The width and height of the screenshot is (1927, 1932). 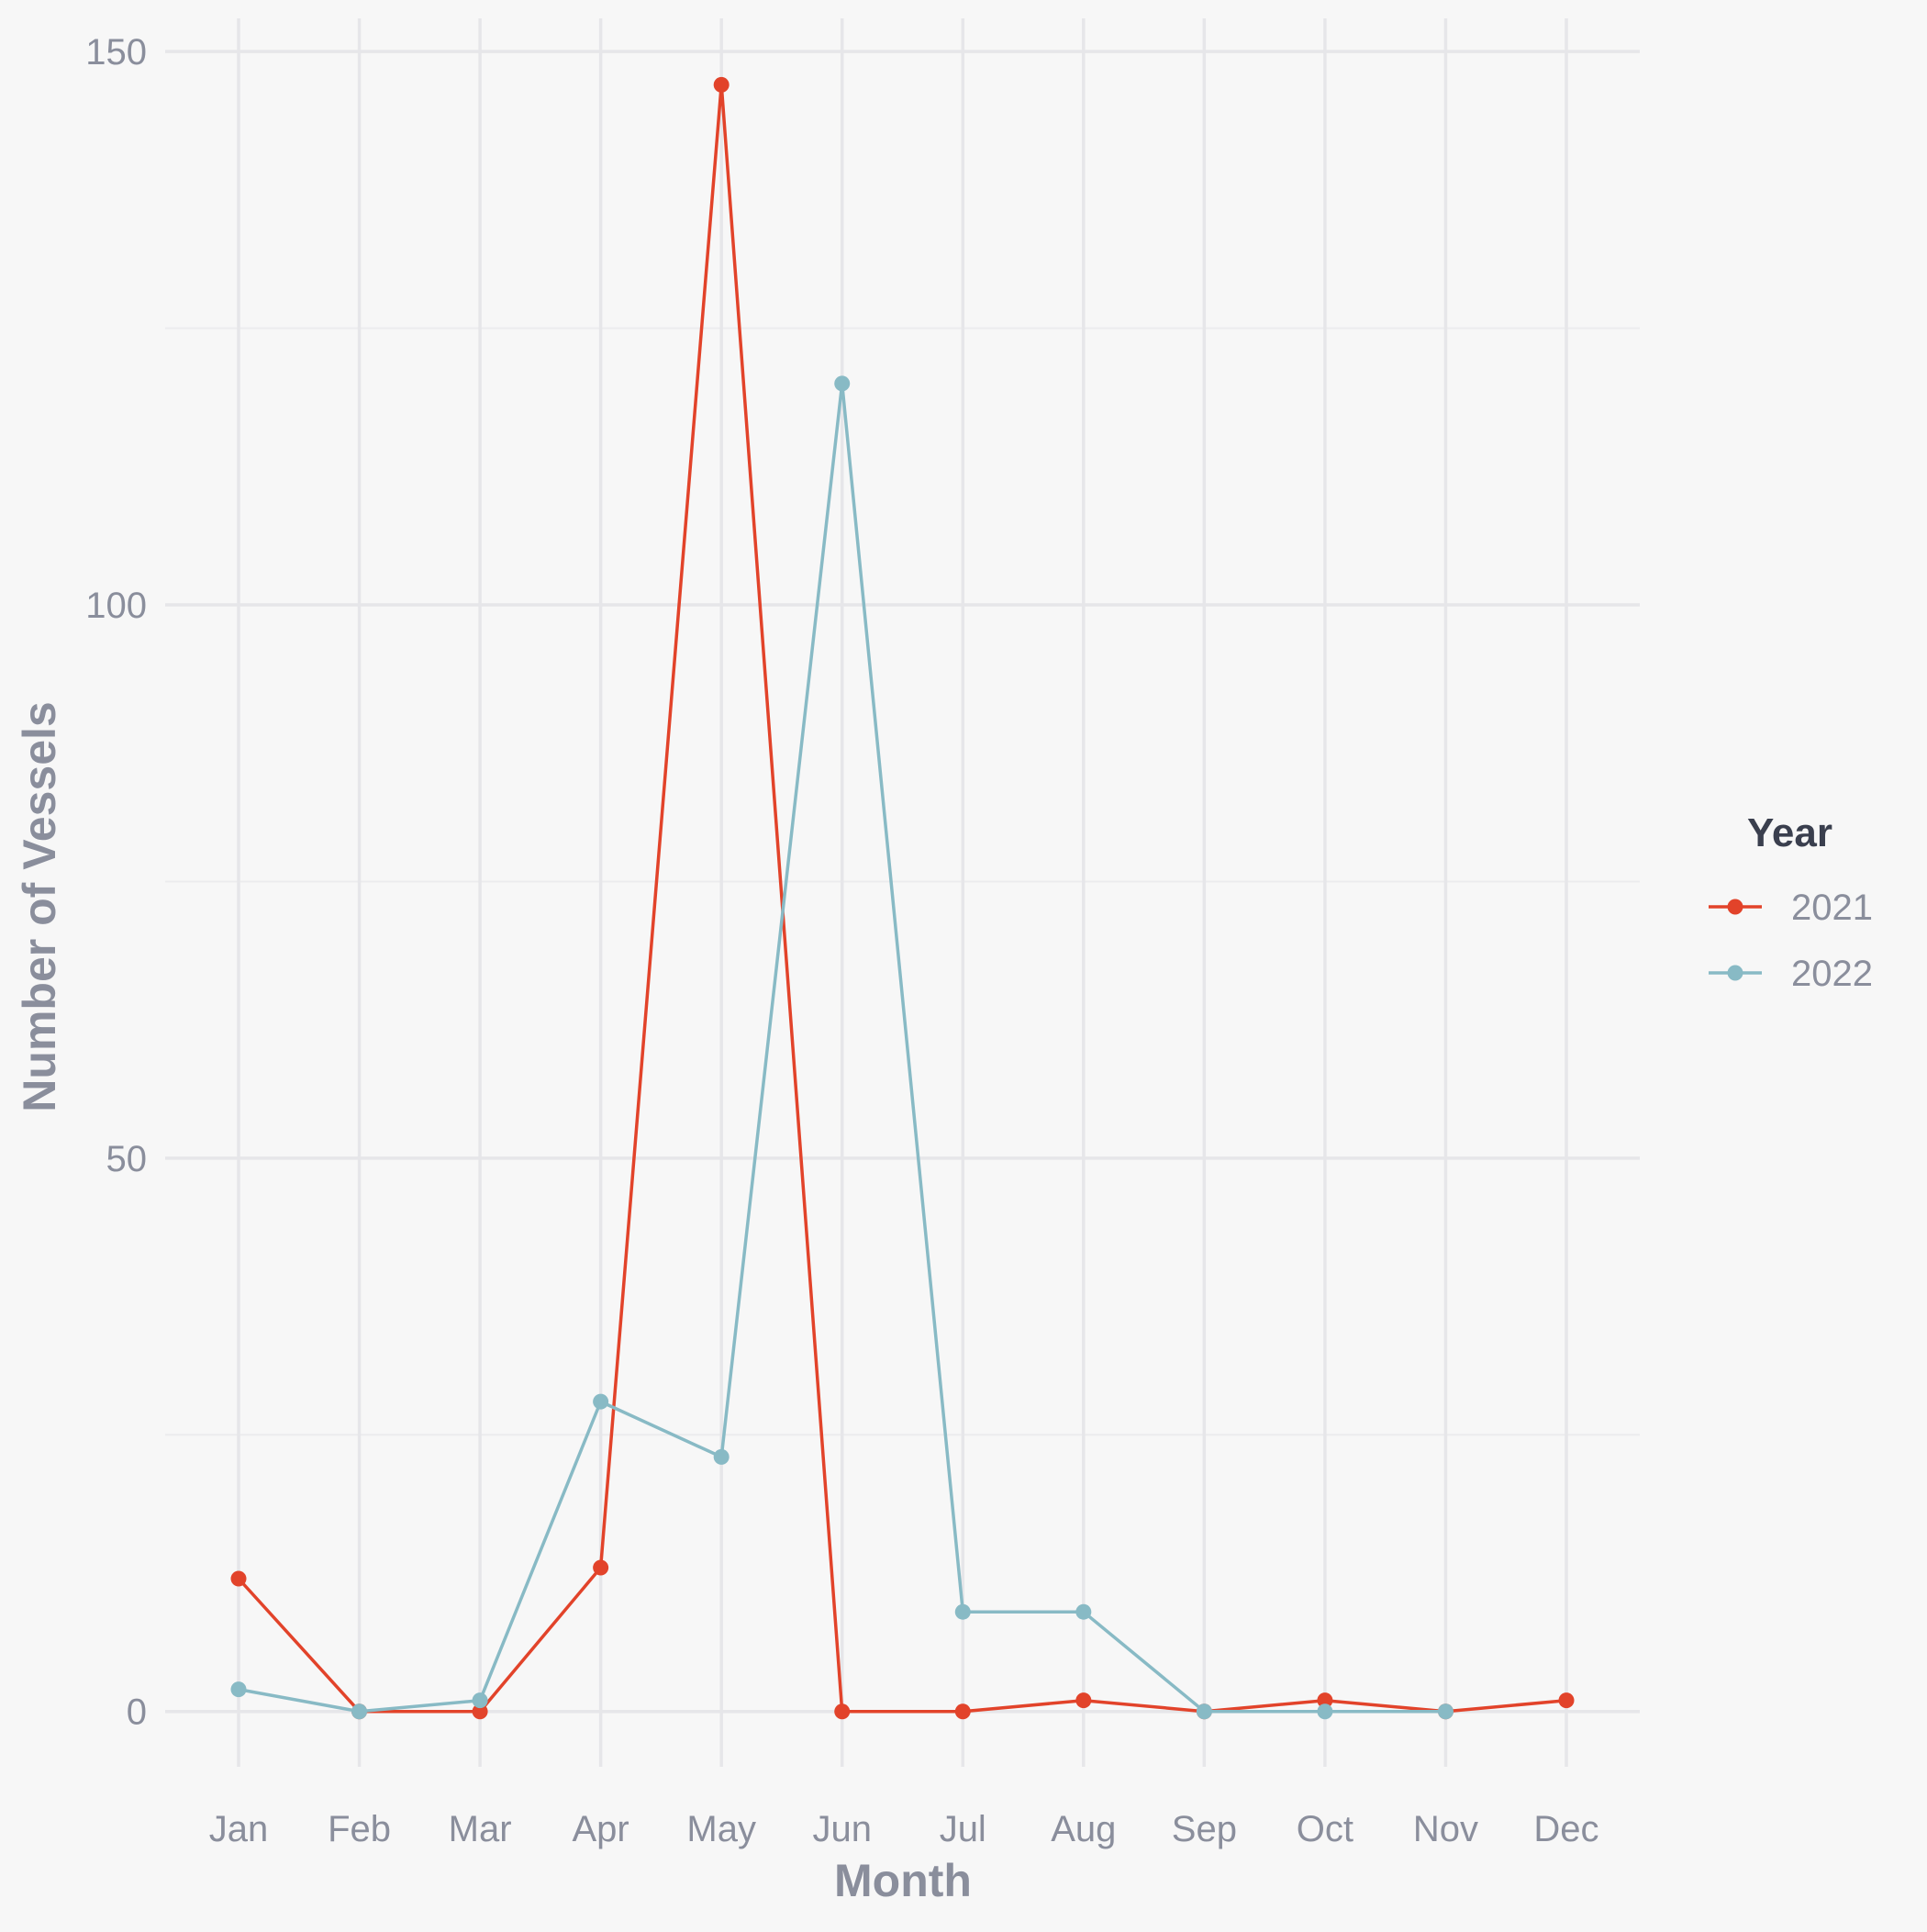 I want to click on y-tick-label: 50, so click(x=127, y=1159).